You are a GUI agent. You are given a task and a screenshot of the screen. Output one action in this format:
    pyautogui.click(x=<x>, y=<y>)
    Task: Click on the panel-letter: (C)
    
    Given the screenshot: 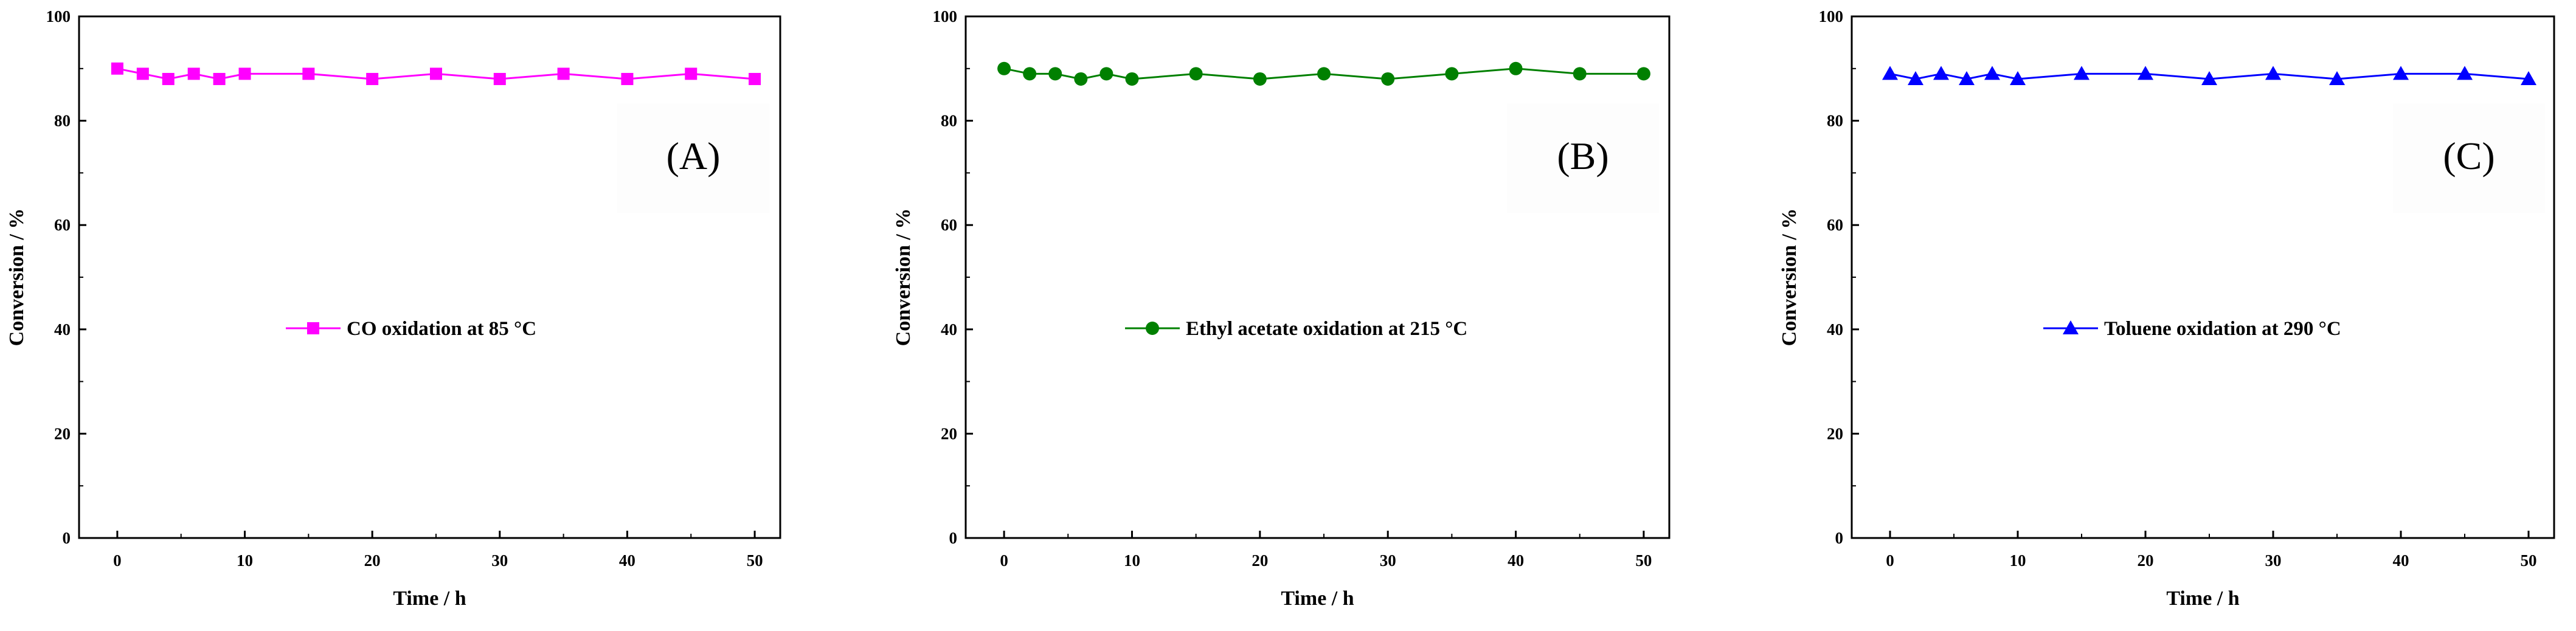 What is the action you would take?
    pyautogui.click(x=2469, y=156)
    